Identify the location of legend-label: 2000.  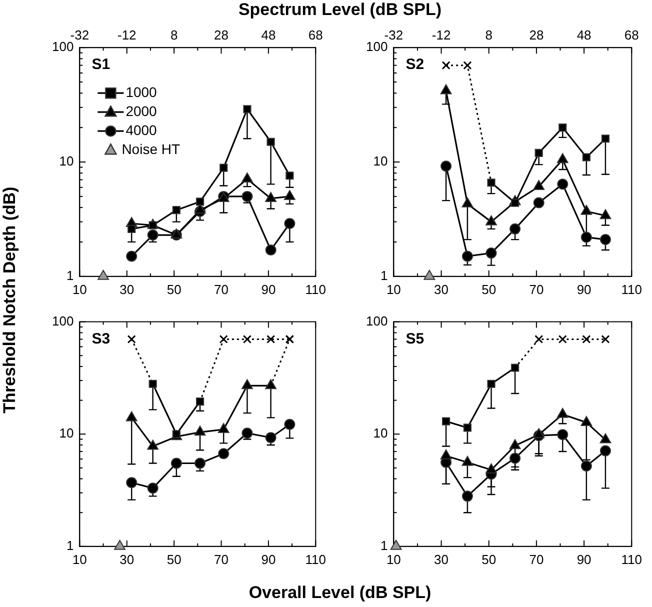
(142, 110).